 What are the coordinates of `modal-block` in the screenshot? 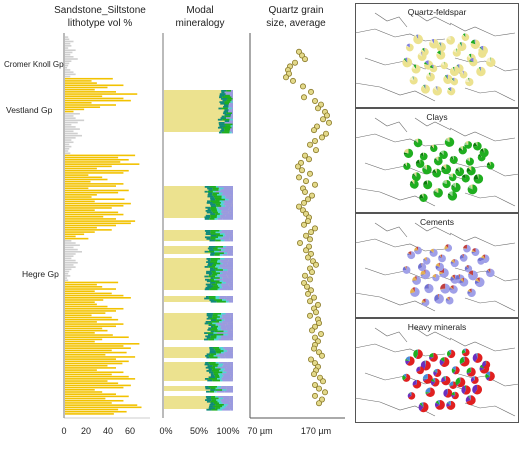 It's located at (198, 389).